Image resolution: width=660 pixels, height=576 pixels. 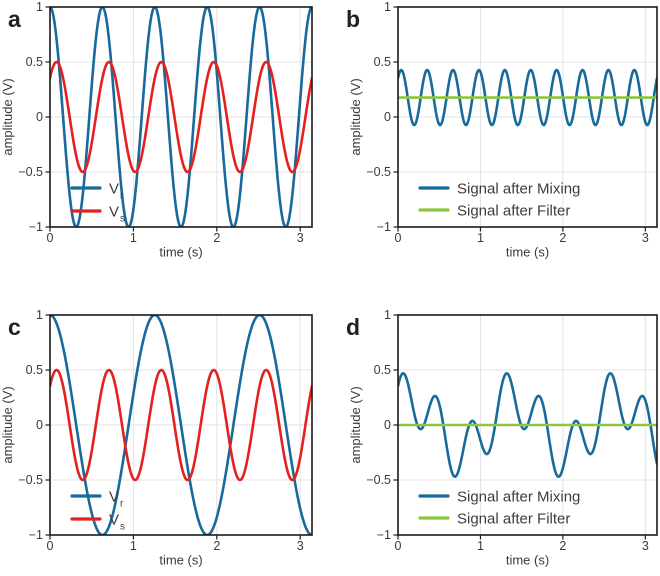 I want to click on panel-letter: a, so click(x=14, y=19).